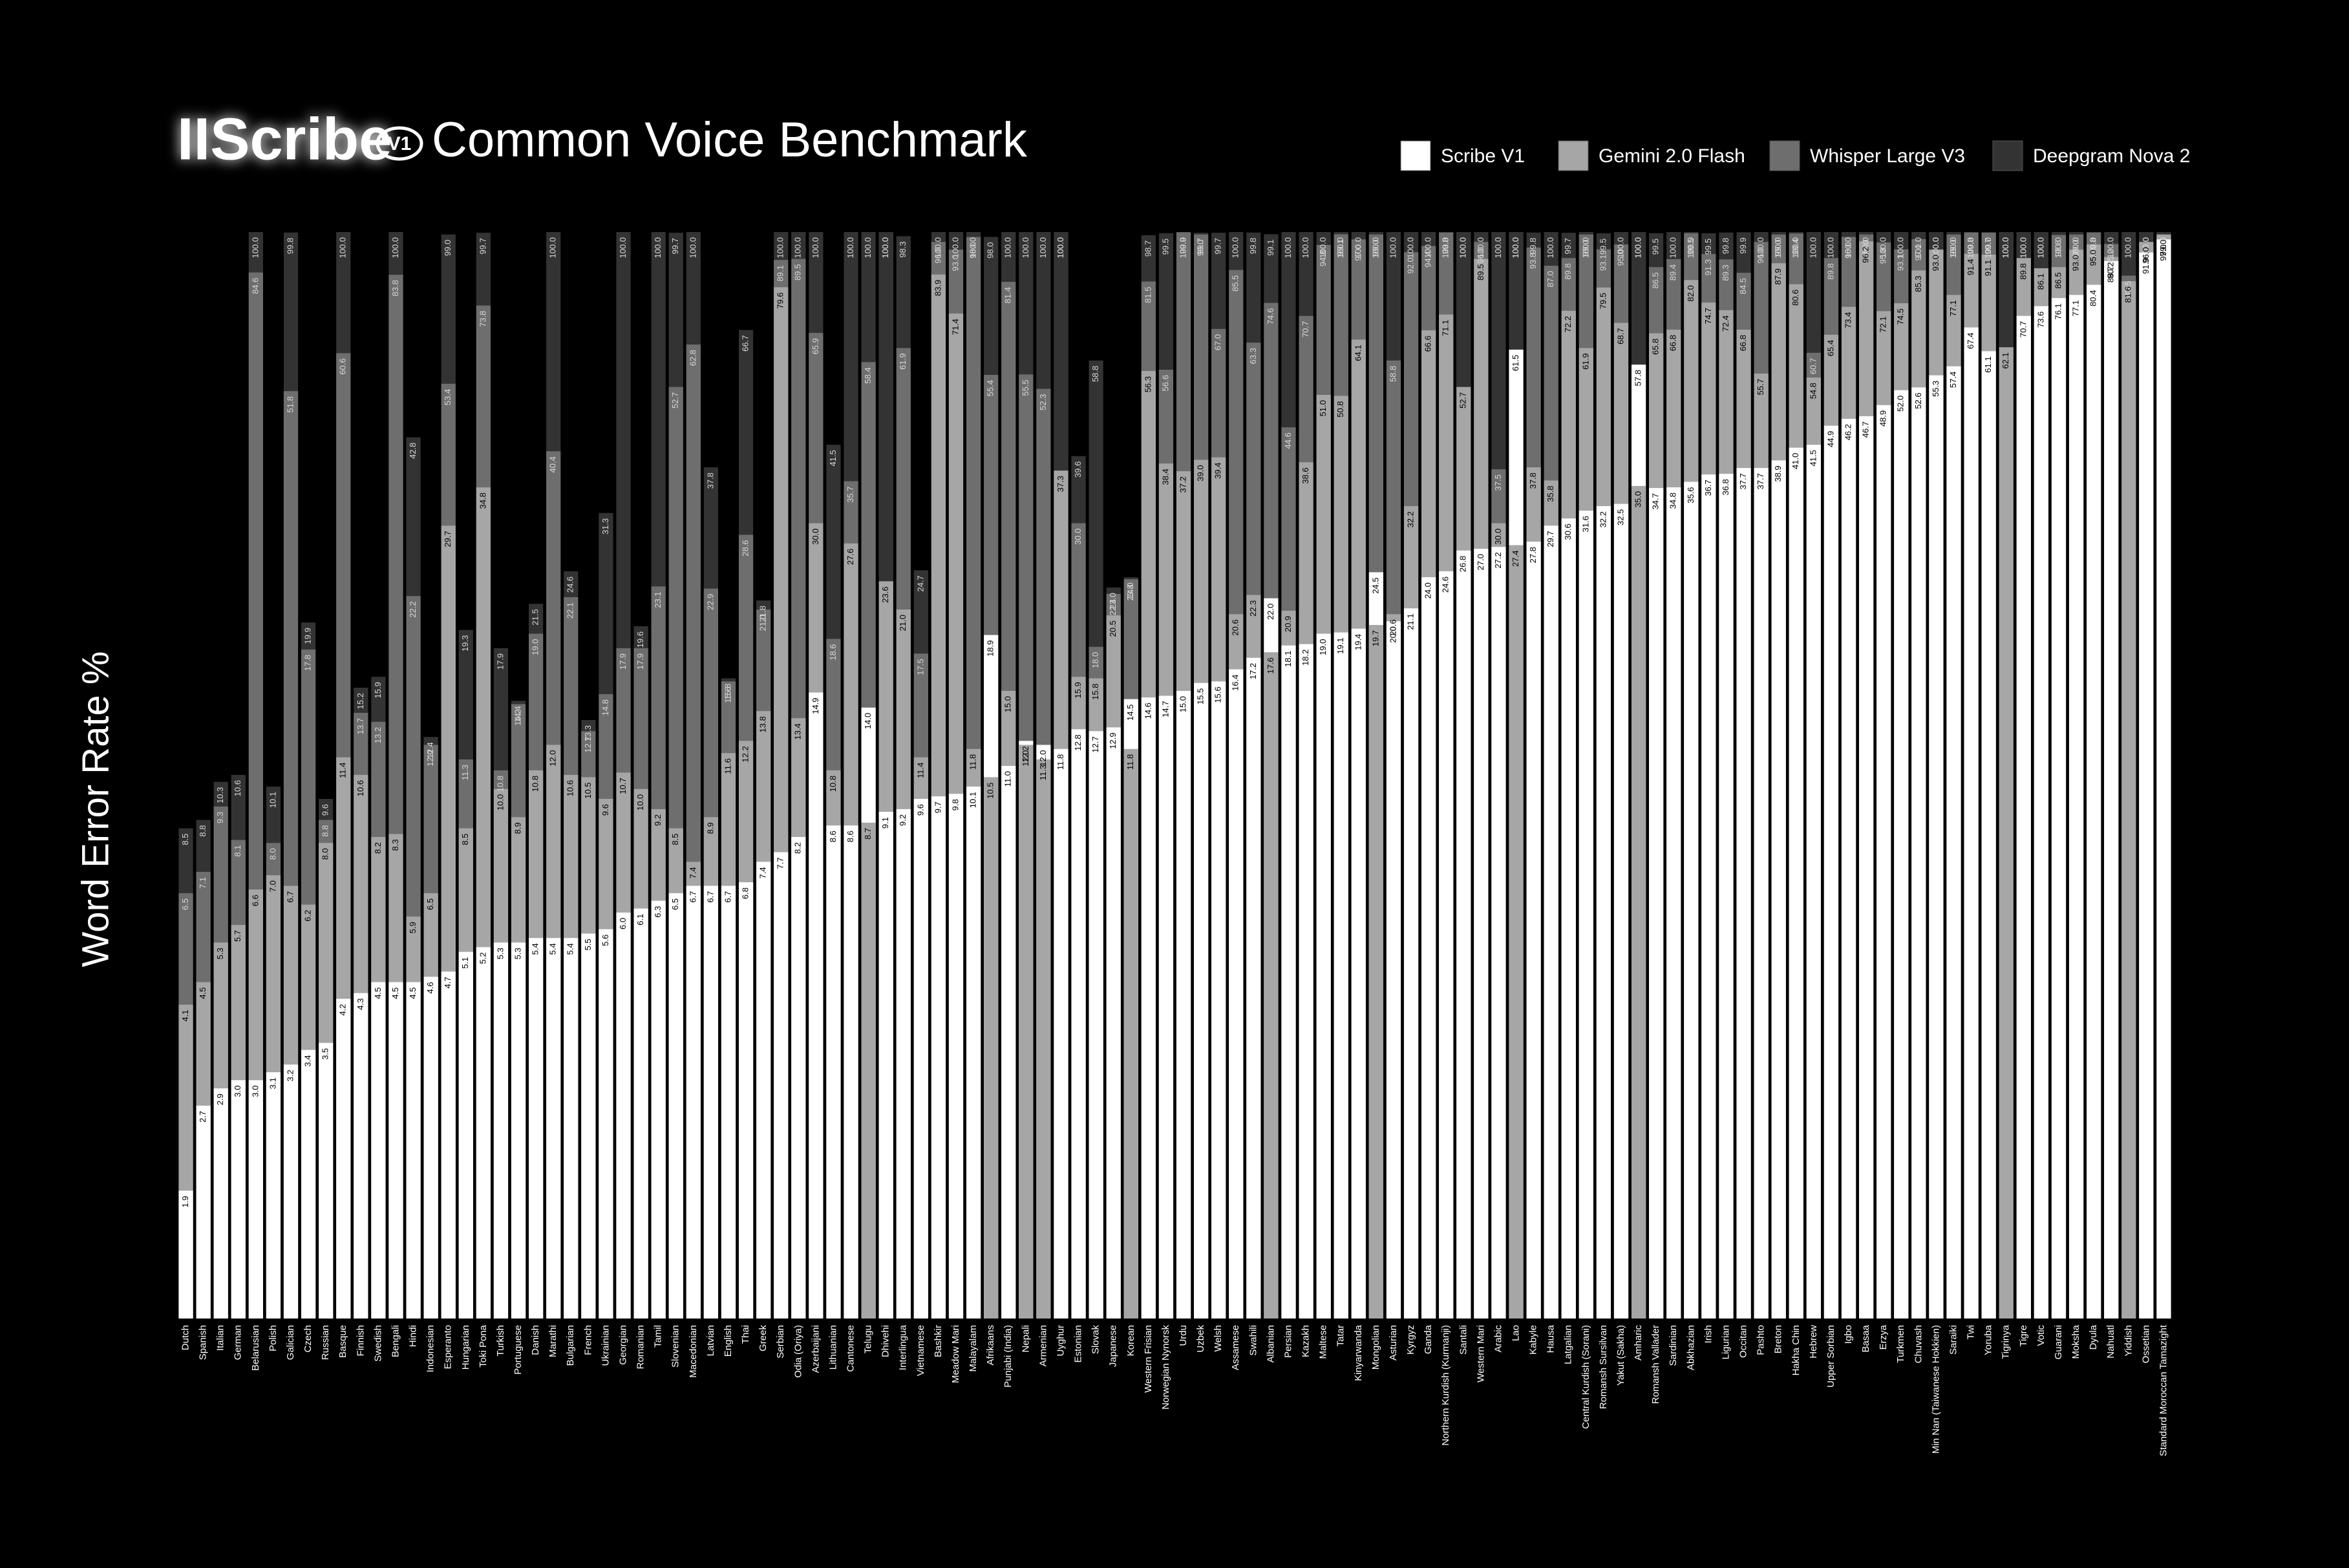 The width and height of the screenshot is (2349, 1568). I want to click on x-tick-label: Cantonese, so click(850, 1348).